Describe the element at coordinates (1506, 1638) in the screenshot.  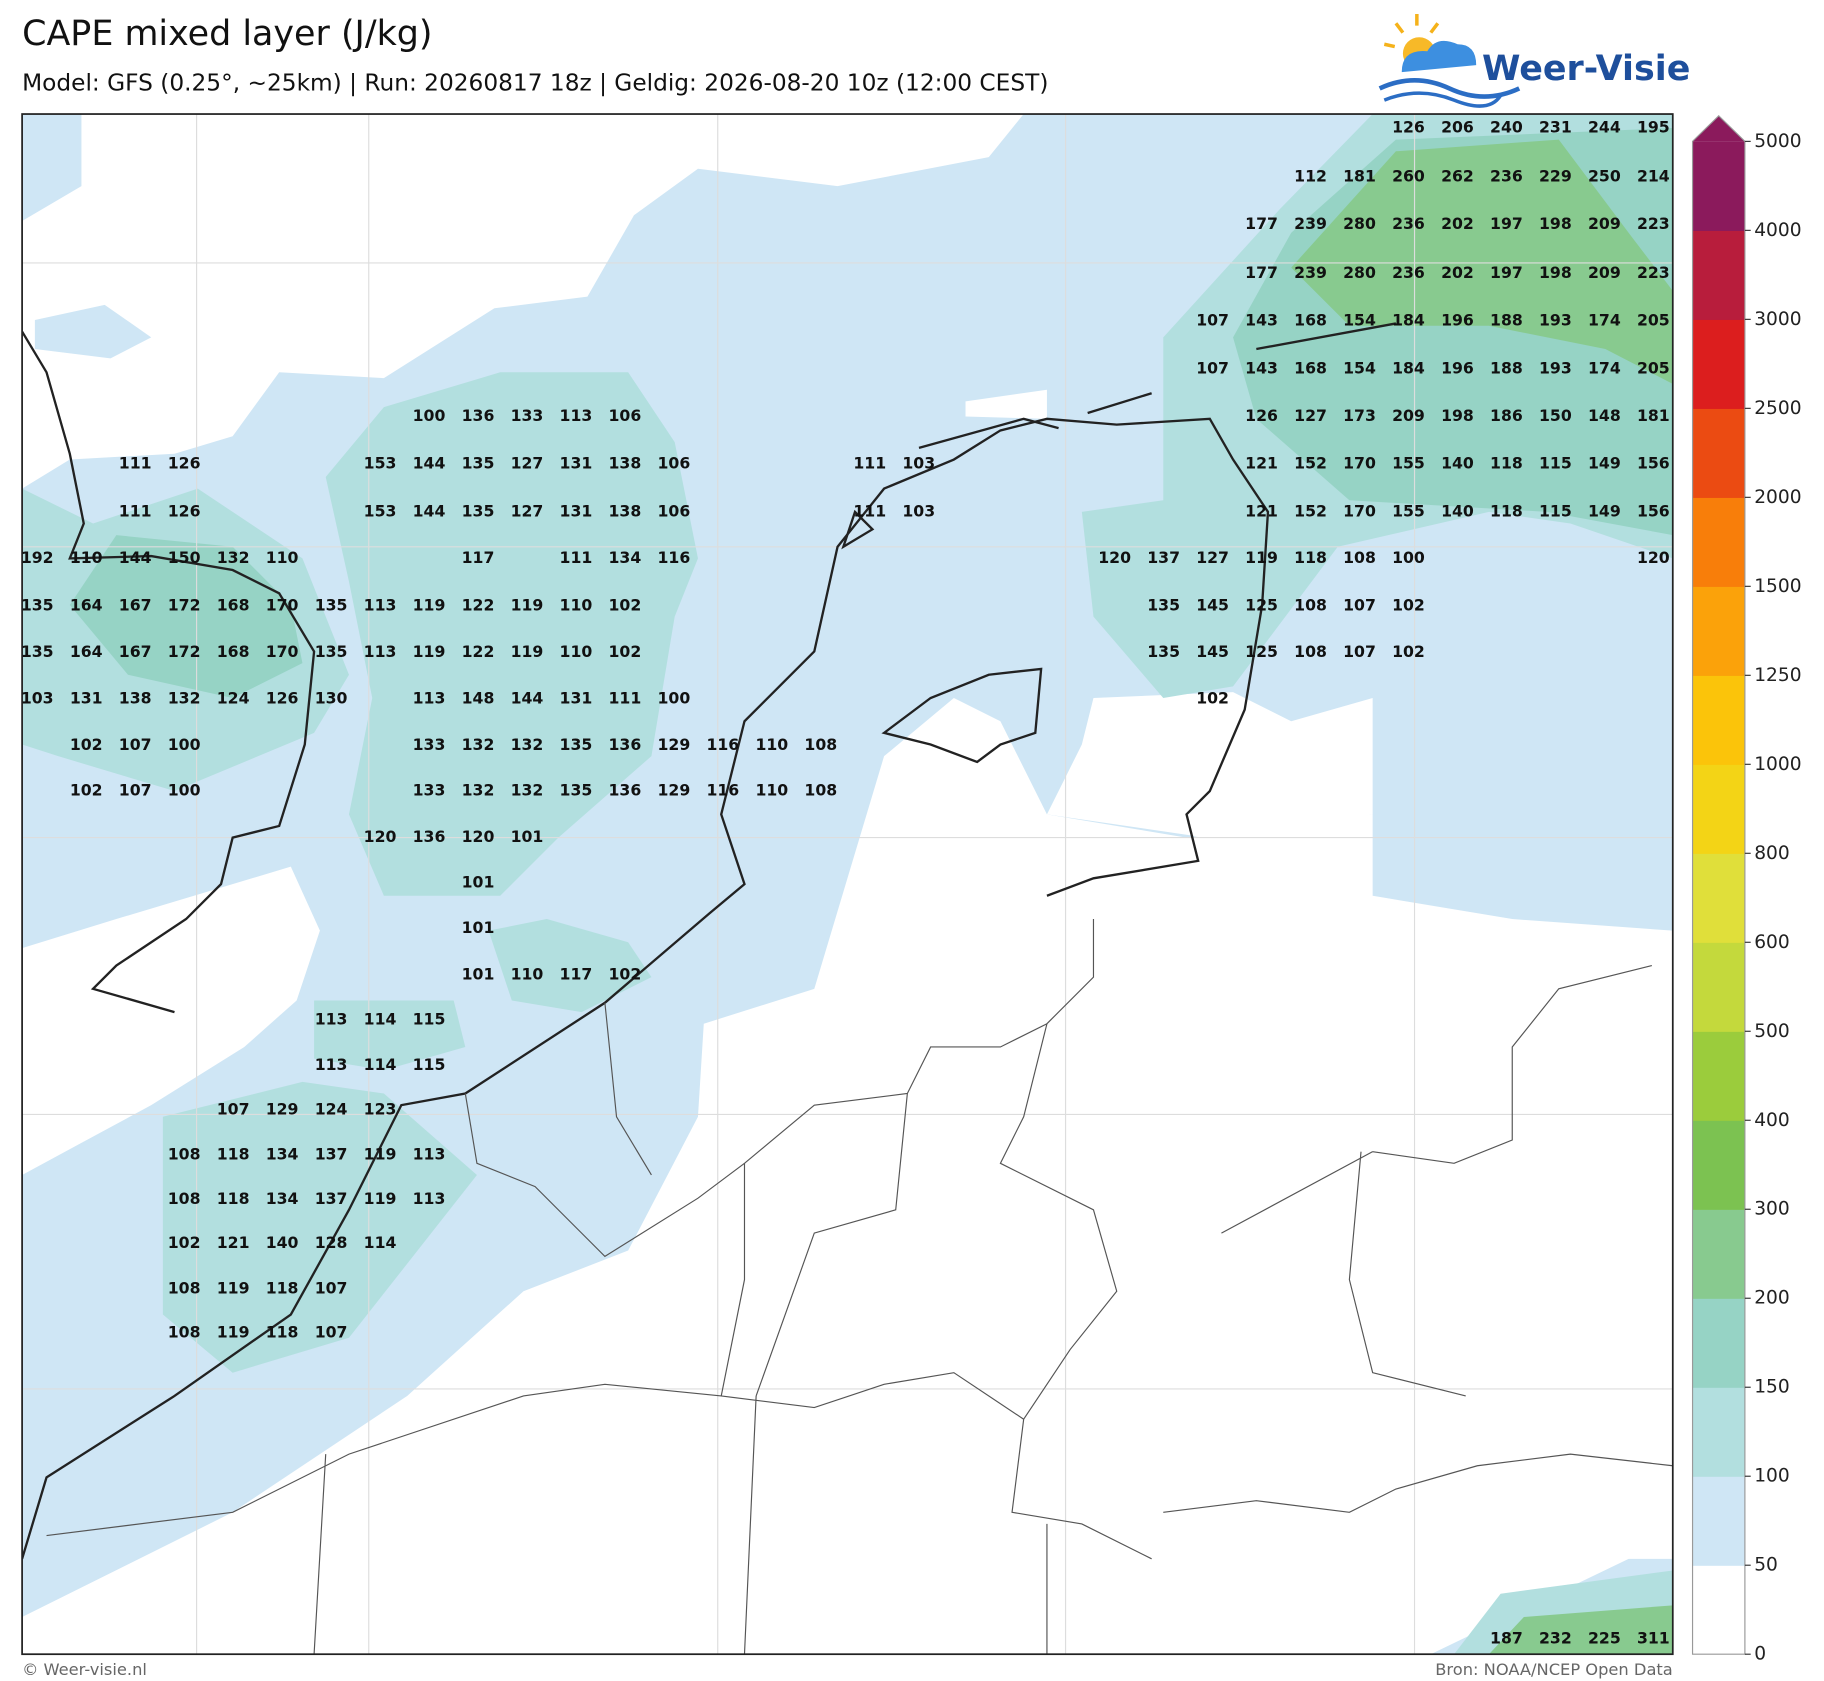
I see `grid-value-label: 187` at that location.